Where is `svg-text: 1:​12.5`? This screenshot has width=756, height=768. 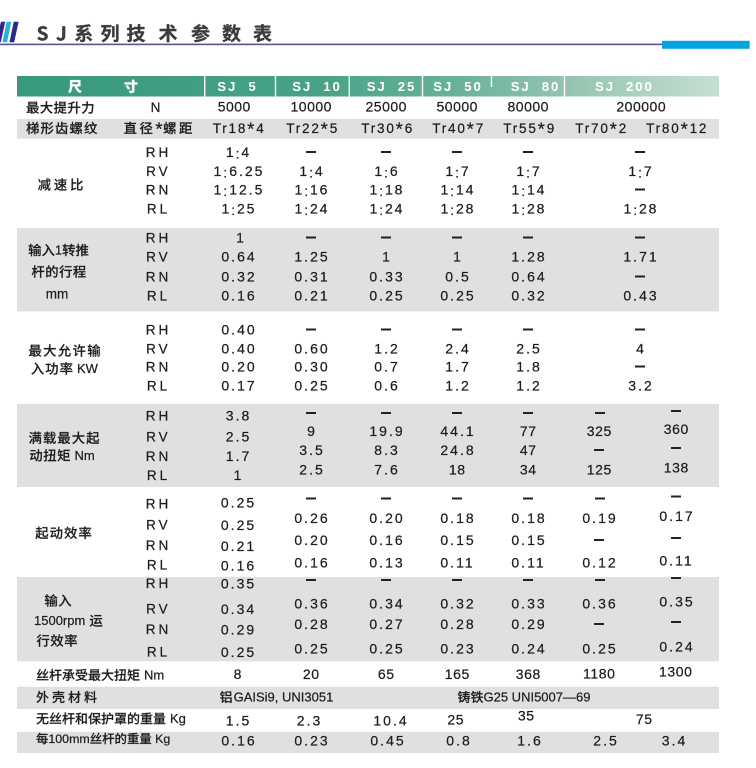 svg-text: 1:​12.5 is located at coordinates (239, 191).